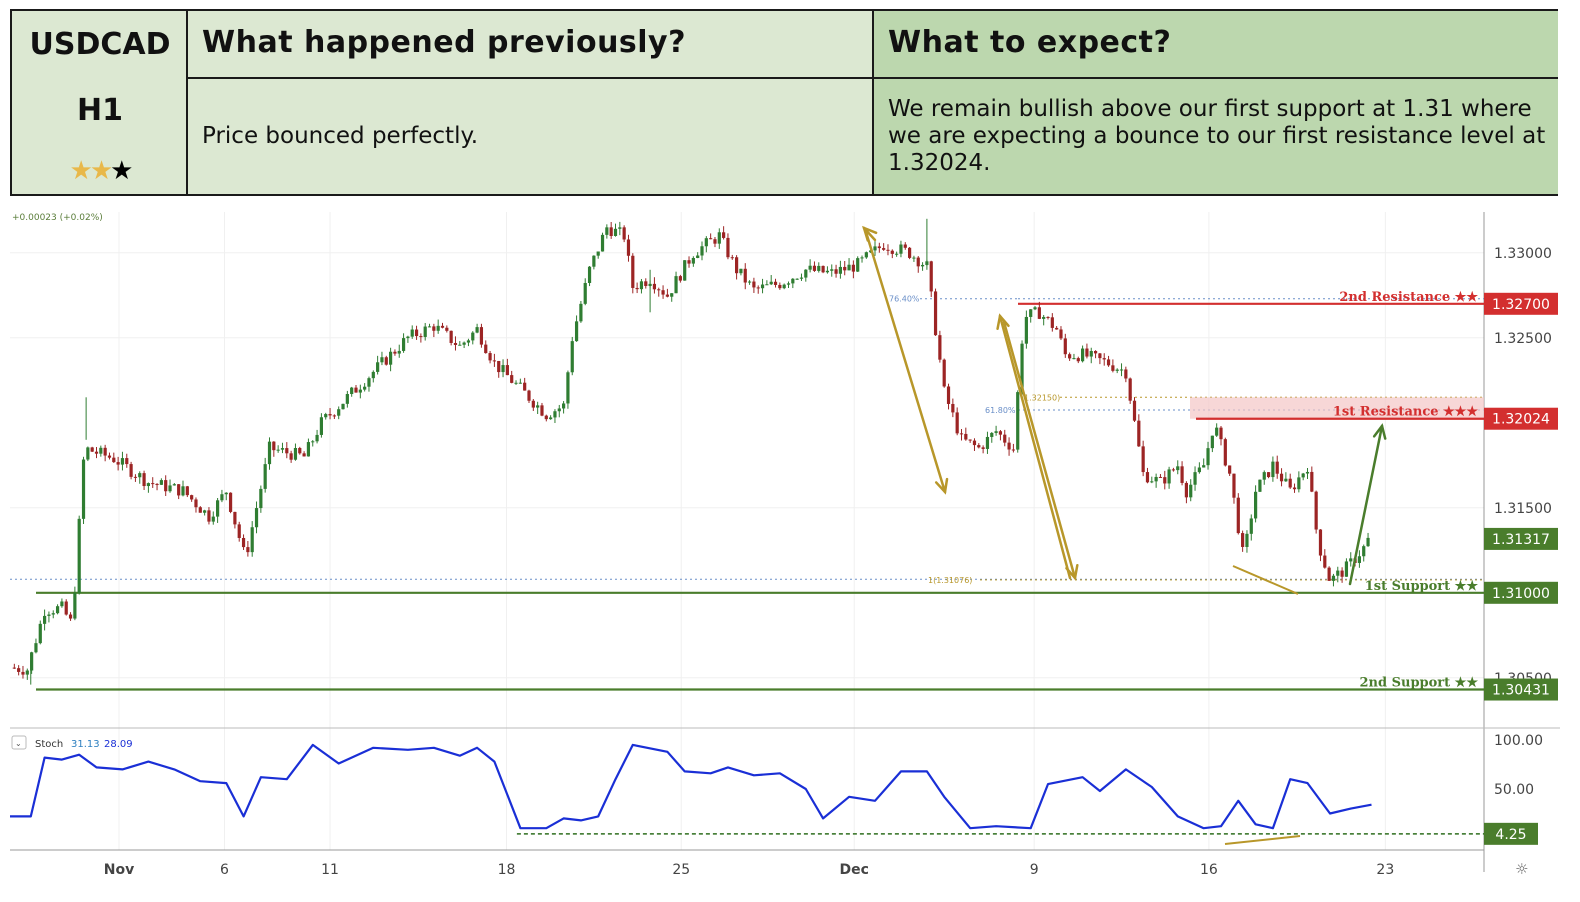 This screenshot has height=902, width=1580. I want to click on settings-gear-icon: ☼, so click(1521, 869).